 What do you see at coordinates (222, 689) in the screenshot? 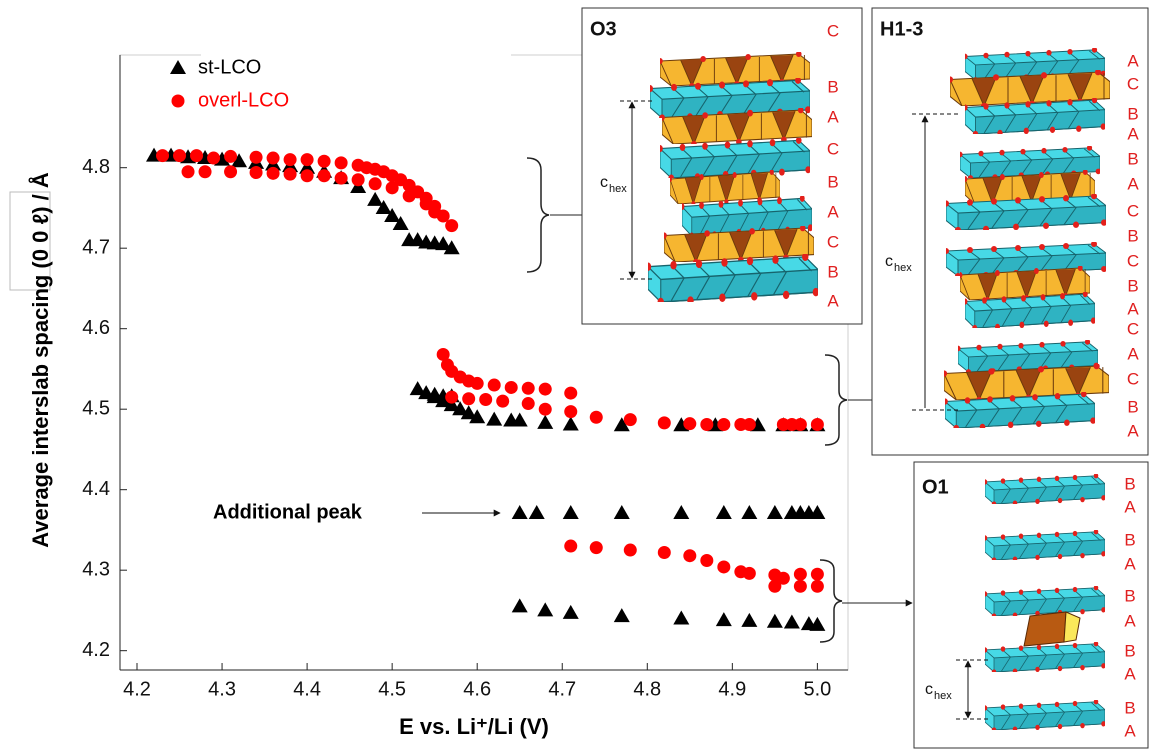
I see `x-tick-label: 4.3` at bounding box center [222, 689].